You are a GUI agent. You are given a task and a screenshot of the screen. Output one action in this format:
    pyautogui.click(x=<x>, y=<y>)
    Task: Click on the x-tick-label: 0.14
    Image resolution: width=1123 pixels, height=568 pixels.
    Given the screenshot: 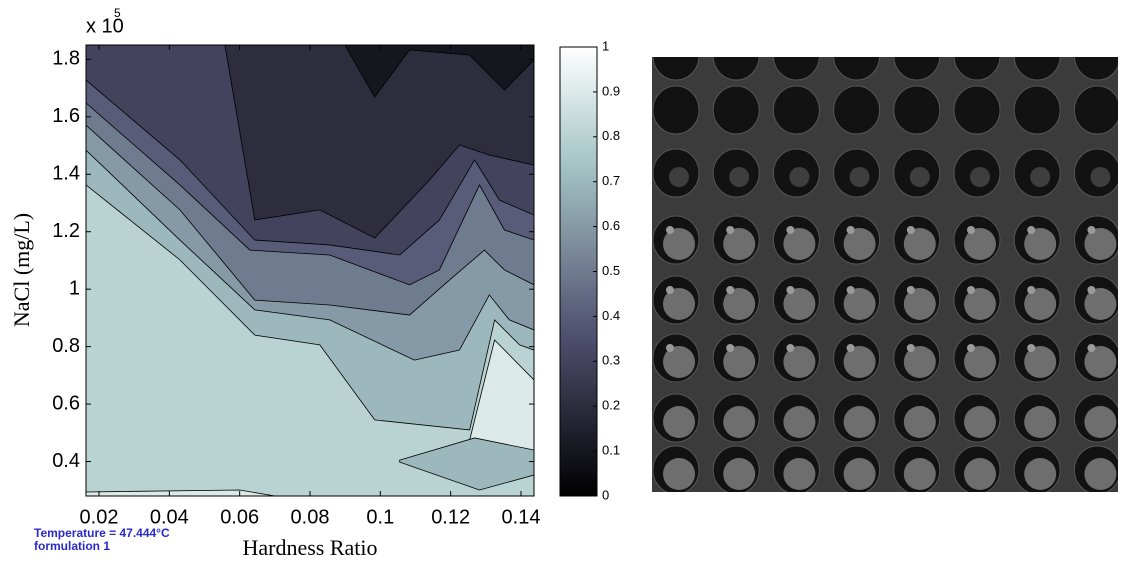 What is the action you would take?
    pyautogui.click(x=521, y=517)
    